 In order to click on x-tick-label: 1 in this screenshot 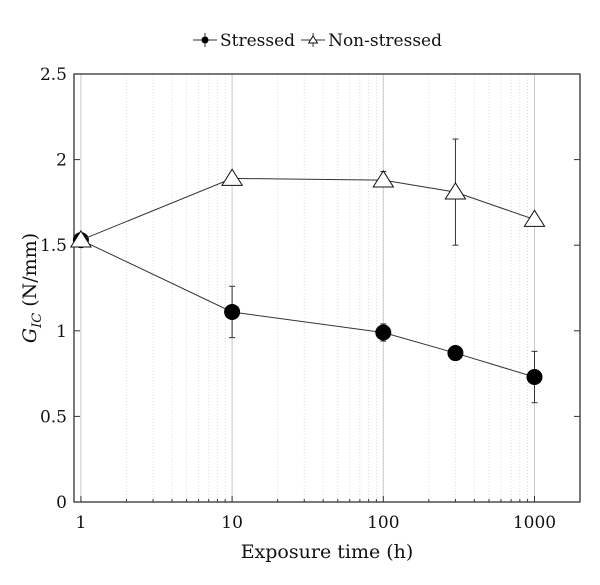, I will do `click(81, 523)`.